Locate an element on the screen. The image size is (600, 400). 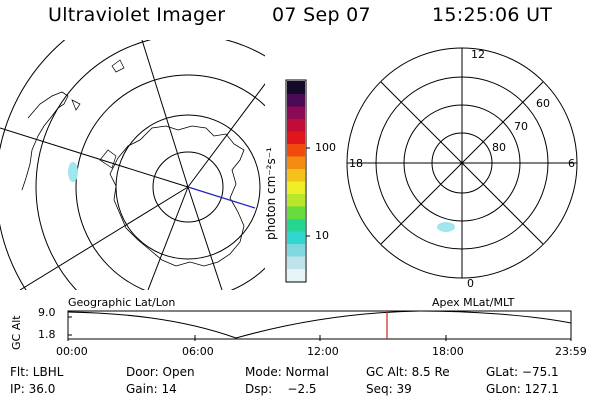
status-glon: GLon: 127.1 is located at coordinates (522, 389).